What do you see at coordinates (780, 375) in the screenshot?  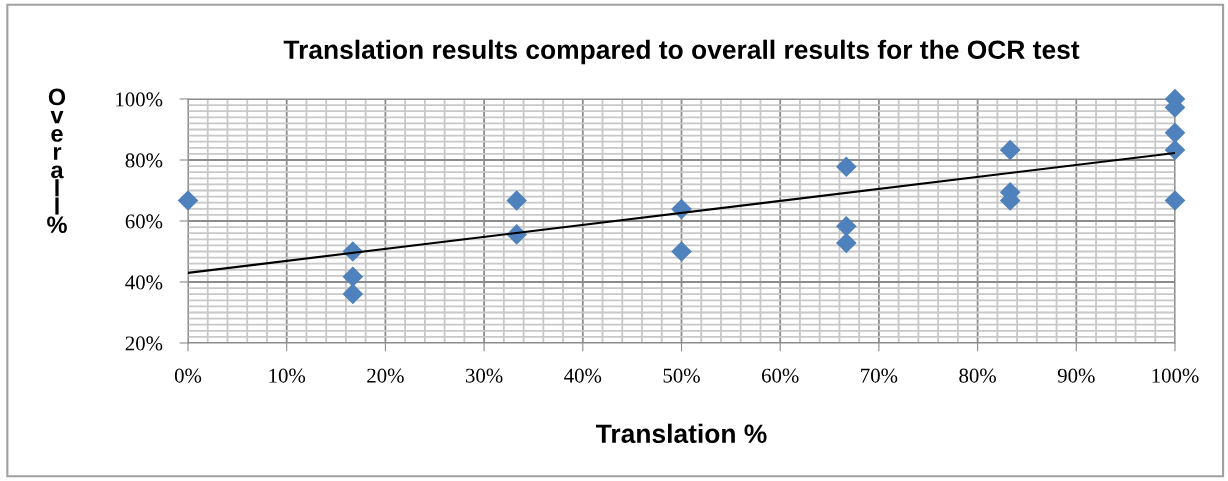 I see `x-tick-label: 60%` at bounding box center [780, 375].